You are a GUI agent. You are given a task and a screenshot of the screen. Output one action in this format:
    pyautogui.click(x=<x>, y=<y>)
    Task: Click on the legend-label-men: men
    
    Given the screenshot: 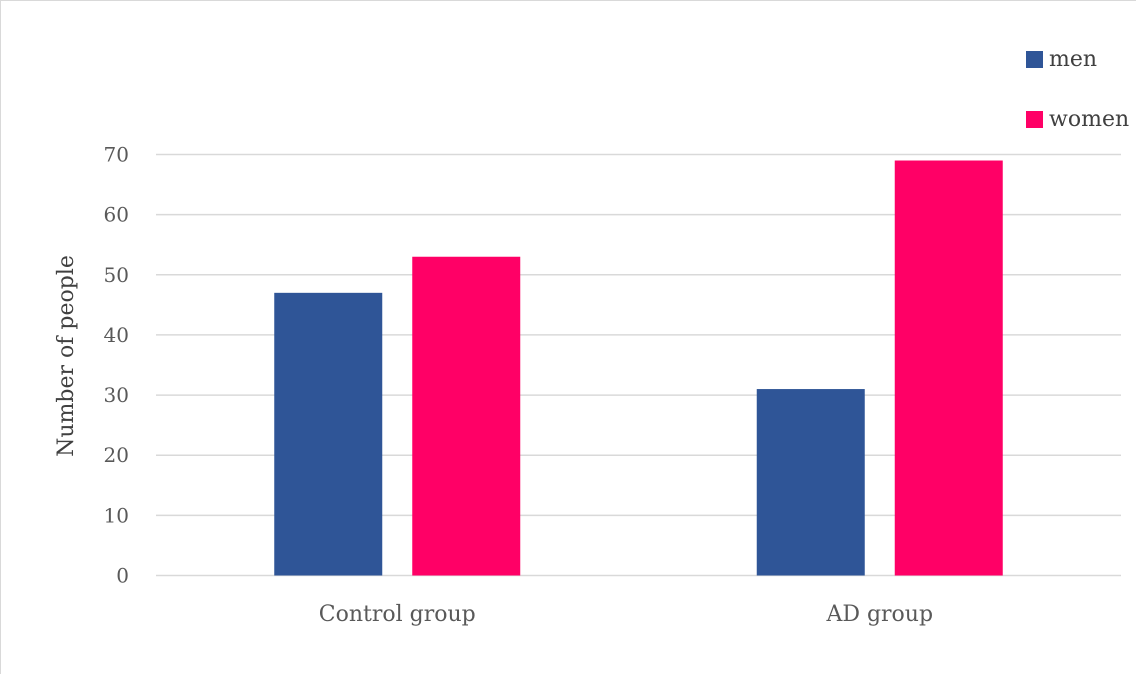 What is the action you would take?
    pyautogui.click(x=1073, y=59)
    